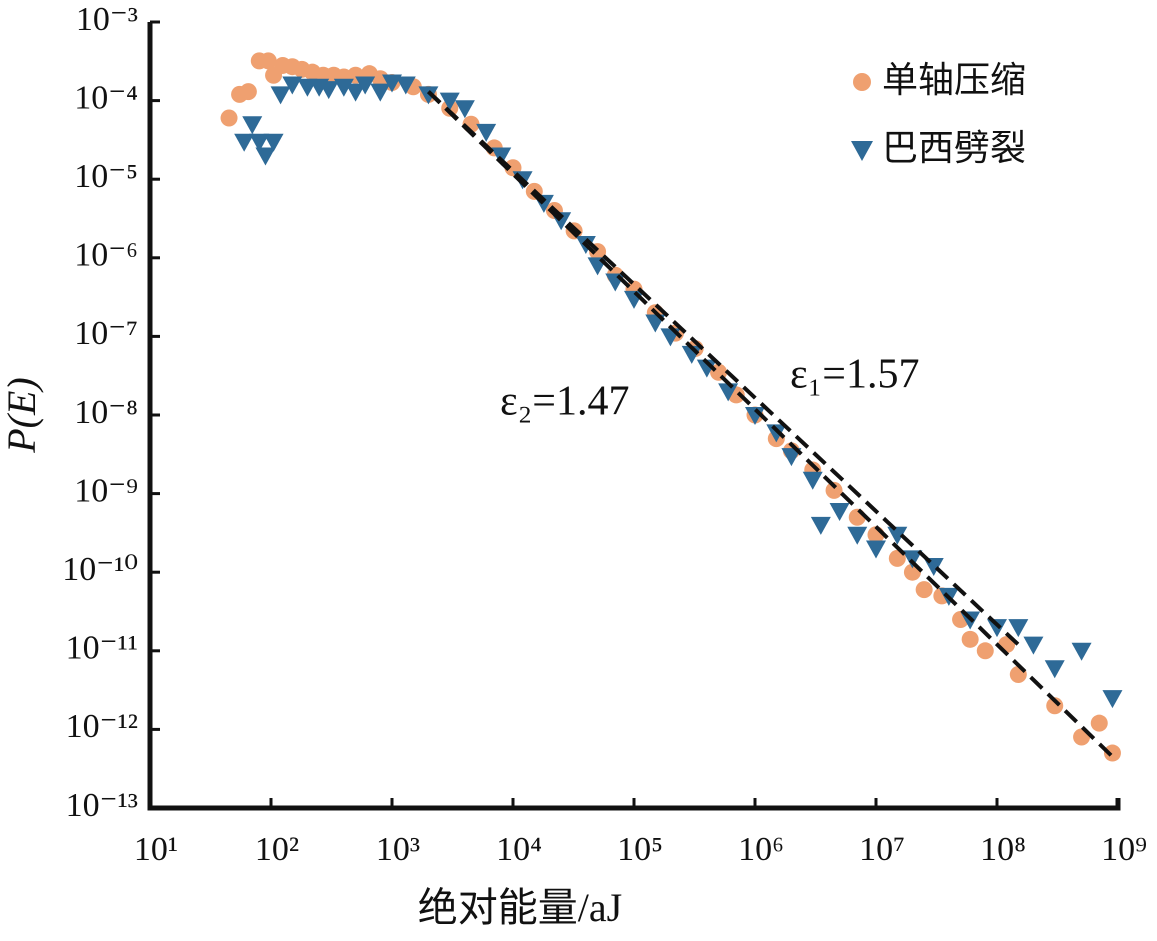 Image resolution: width=1157 pixels, height=941 pixels. Describe the element at coordinates (102, 648) in the screenshot. I see `y-tick-label: 10⁻¹¹` at that location.